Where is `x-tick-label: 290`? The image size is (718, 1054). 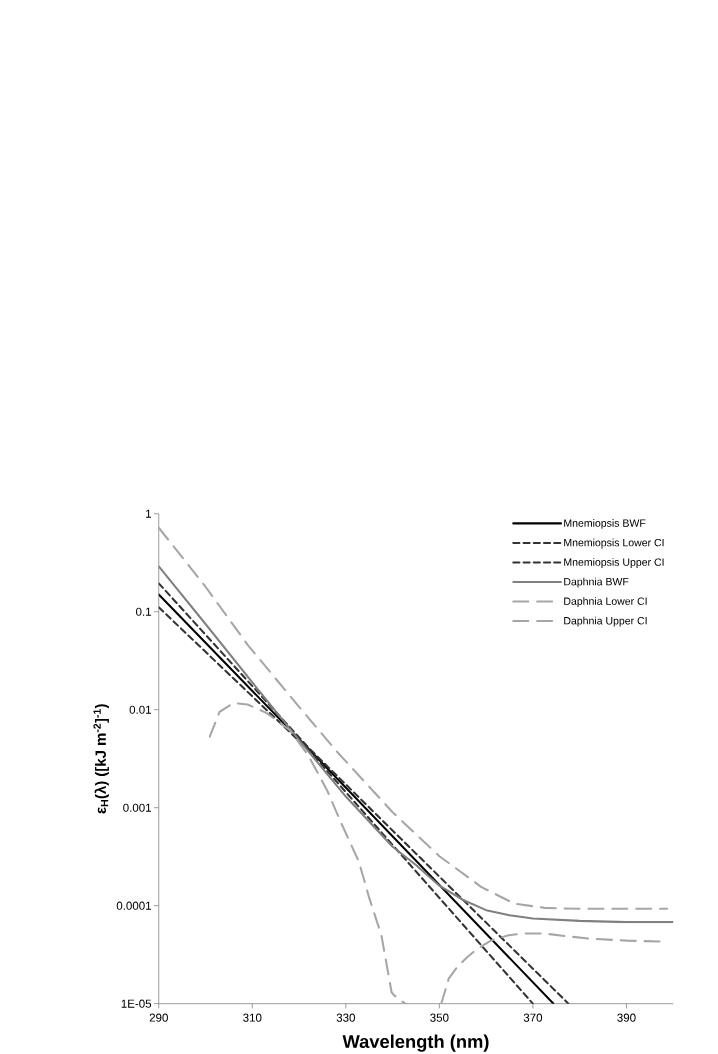
x-tick-label: 290 is located at coordinates (158, 1017).